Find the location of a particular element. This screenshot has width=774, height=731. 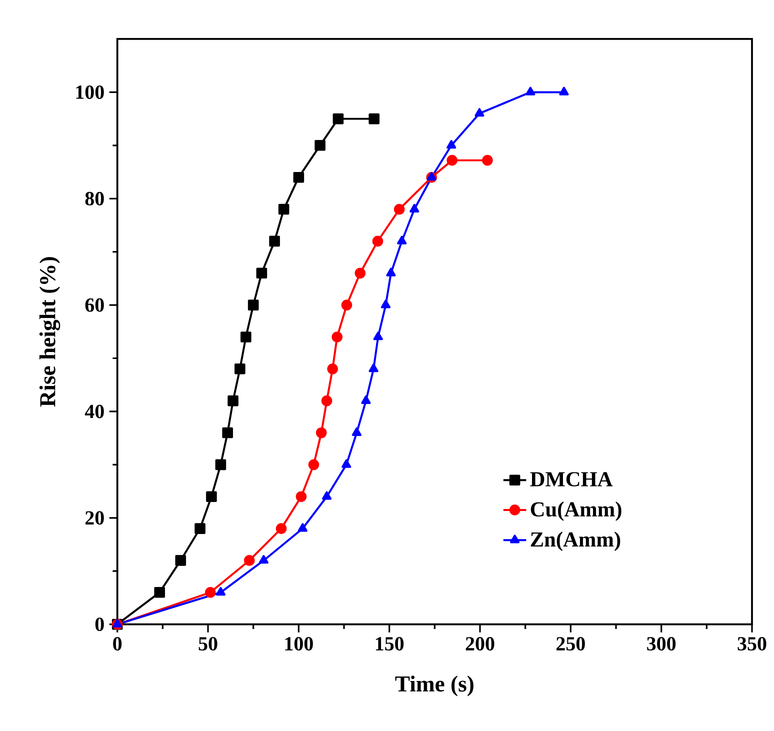

y-tick-label: 100 is located at coordinates (90, 92).